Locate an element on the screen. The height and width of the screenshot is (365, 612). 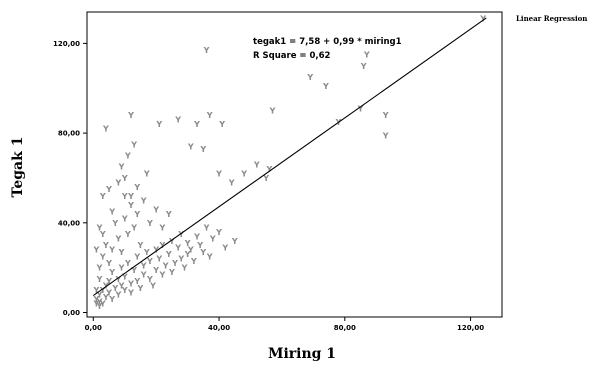
x-tick-label: 120,00 is located at coordinates (470, 328).